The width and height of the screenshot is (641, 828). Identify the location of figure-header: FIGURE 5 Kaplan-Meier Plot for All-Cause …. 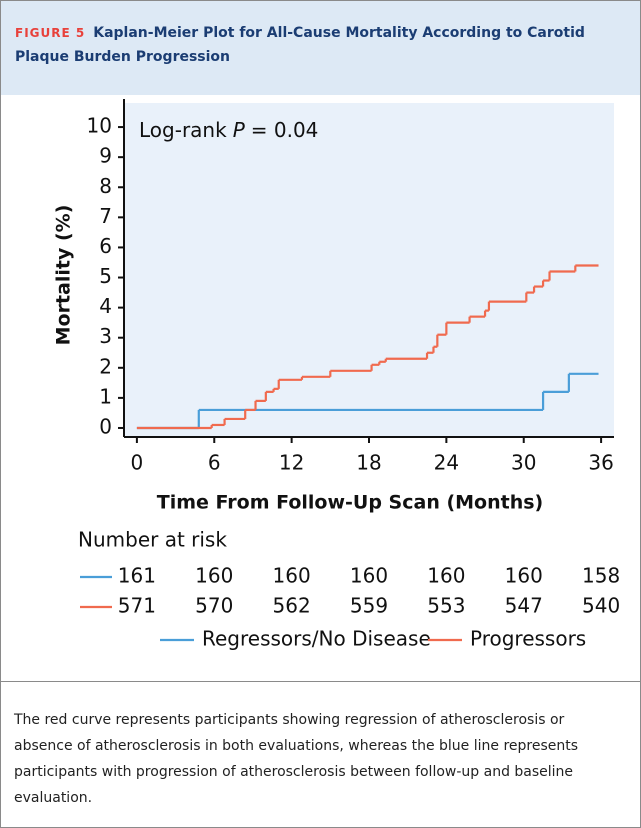
(320, 48).